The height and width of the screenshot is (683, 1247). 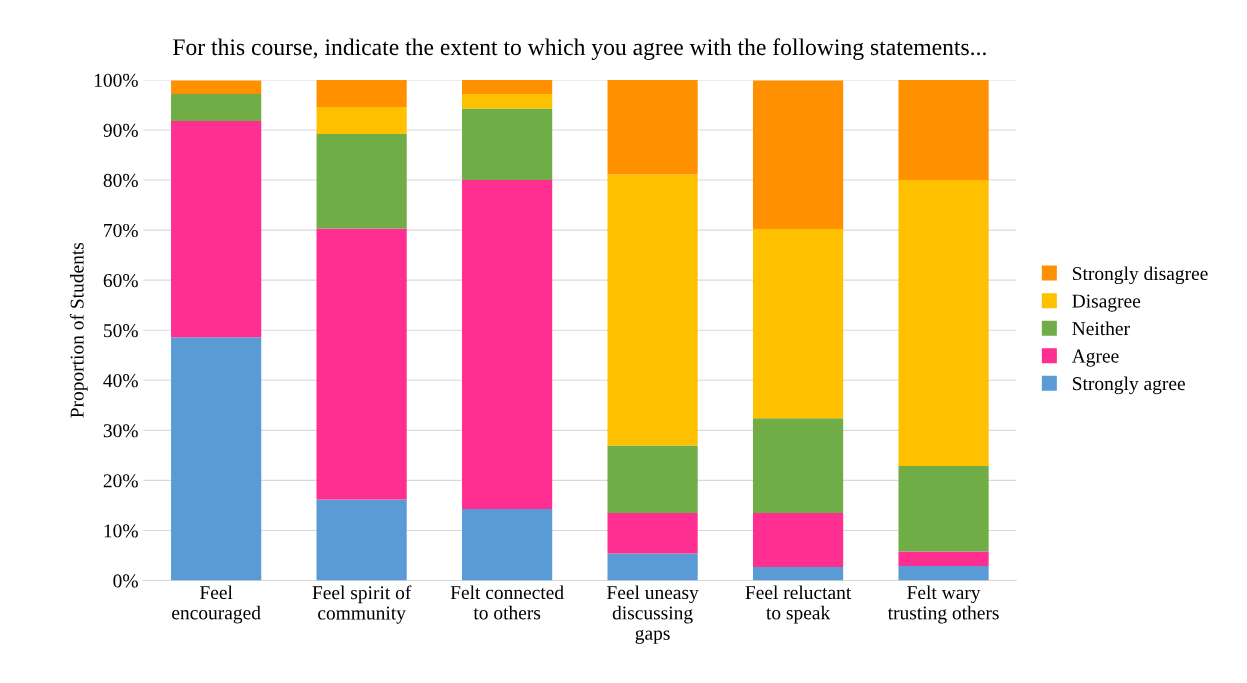 What do you see at coordinates (120, 130) in the screenshot?
I see `y-tick-label: 90%` at bounding box center [120, 130].